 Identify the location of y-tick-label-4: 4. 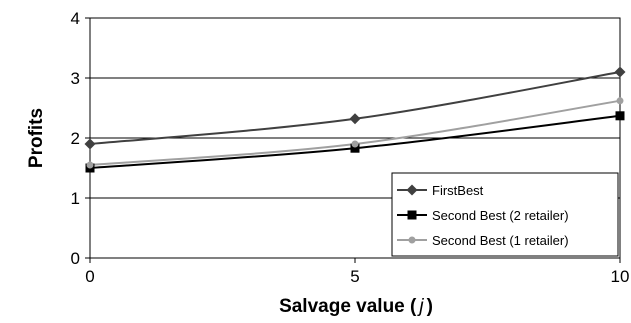
(75, 18).